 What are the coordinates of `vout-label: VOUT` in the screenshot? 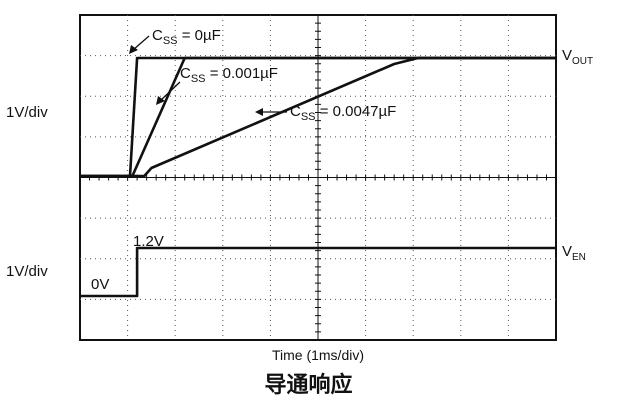 It's located at (577, 57).